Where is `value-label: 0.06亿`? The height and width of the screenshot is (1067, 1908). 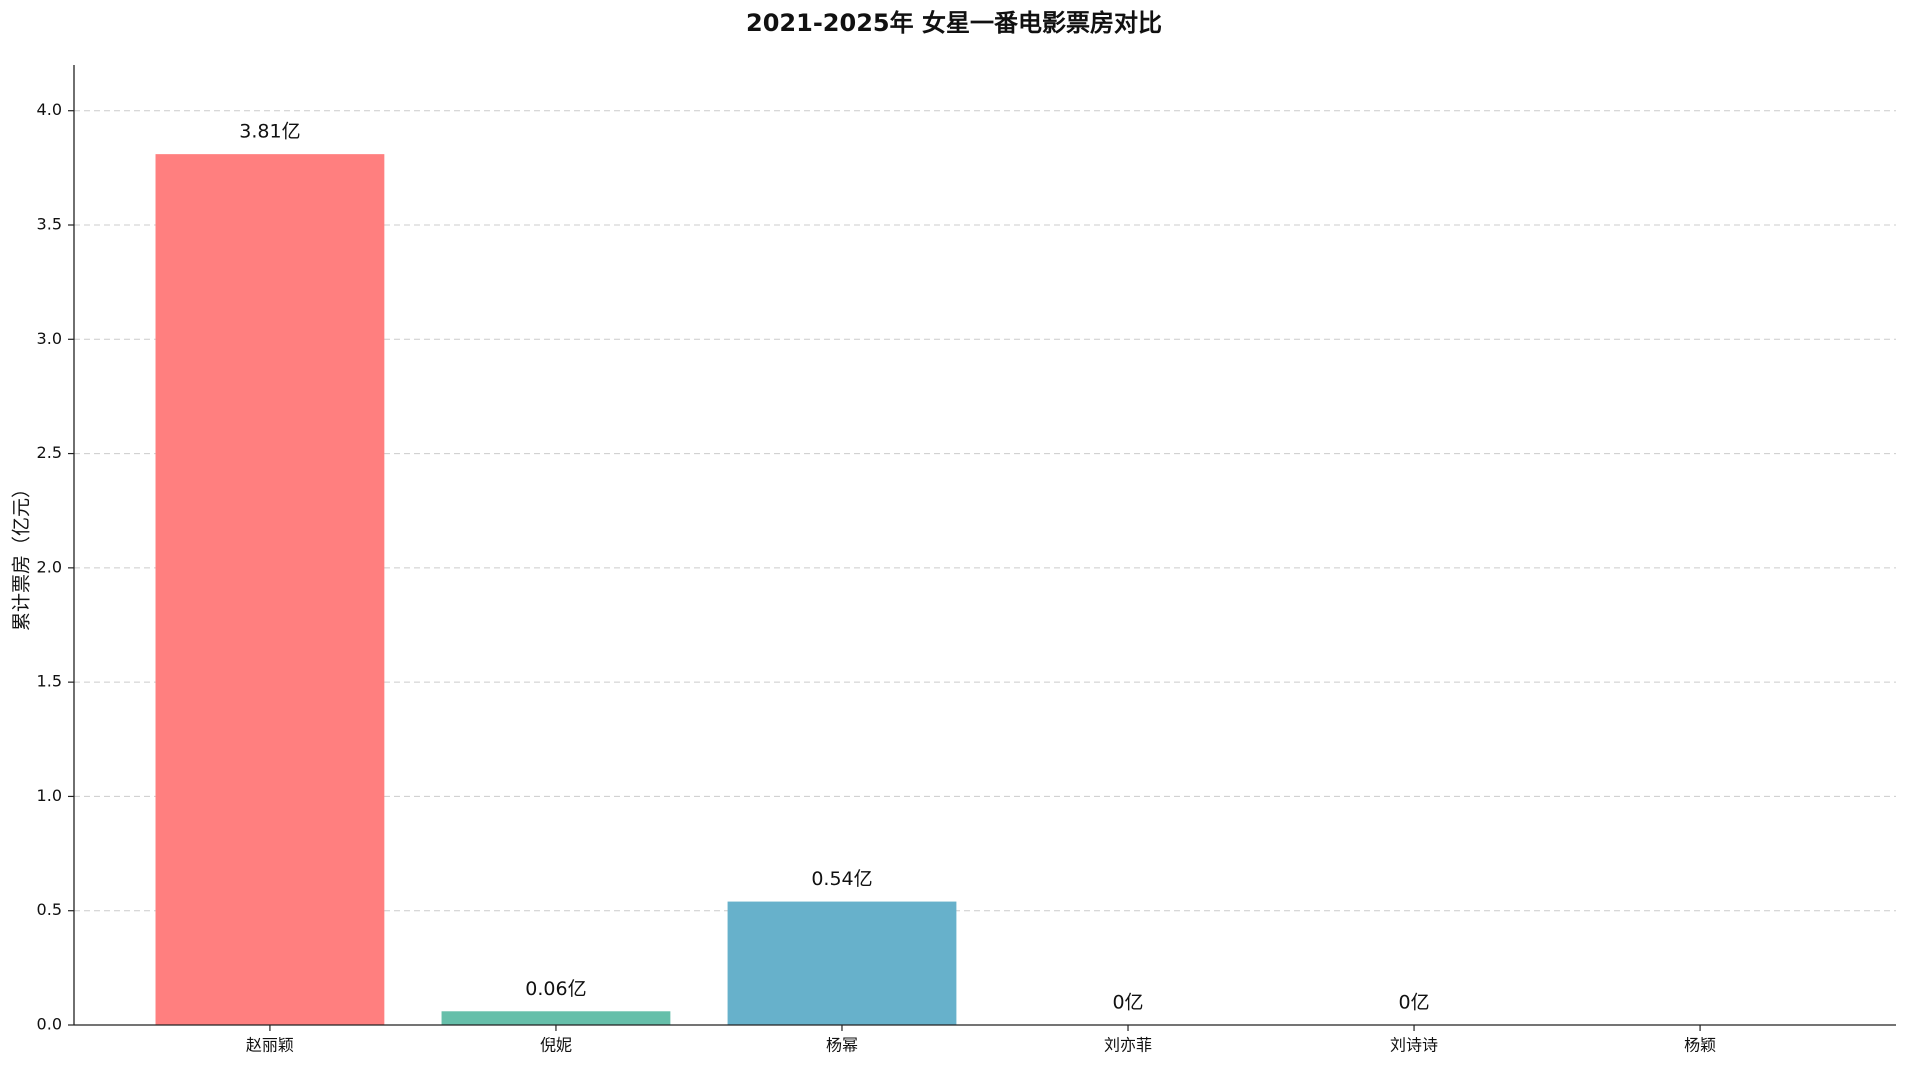
value-label: 0.06亿 is located at coordinates (555, 989).